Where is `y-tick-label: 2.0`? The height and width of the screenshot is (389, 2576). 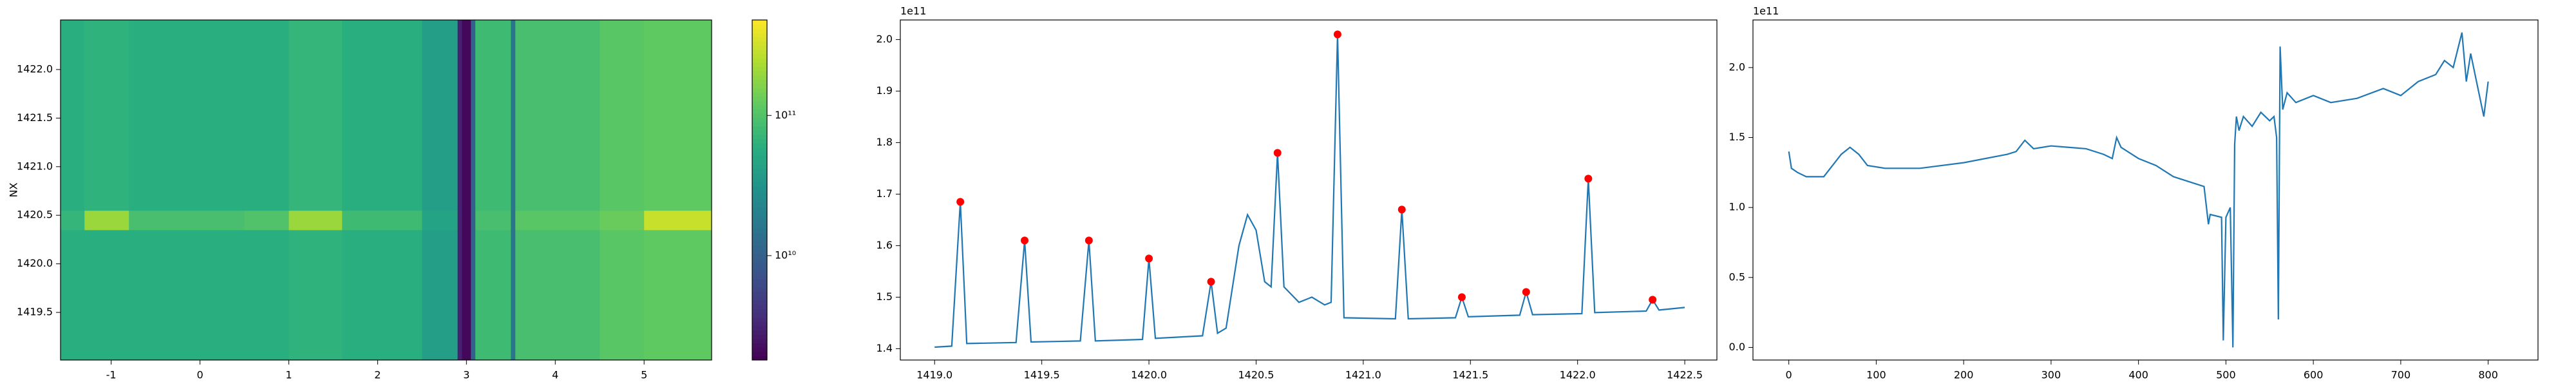 y-tick-label: 2.0 is located at coordinates (884, 39).